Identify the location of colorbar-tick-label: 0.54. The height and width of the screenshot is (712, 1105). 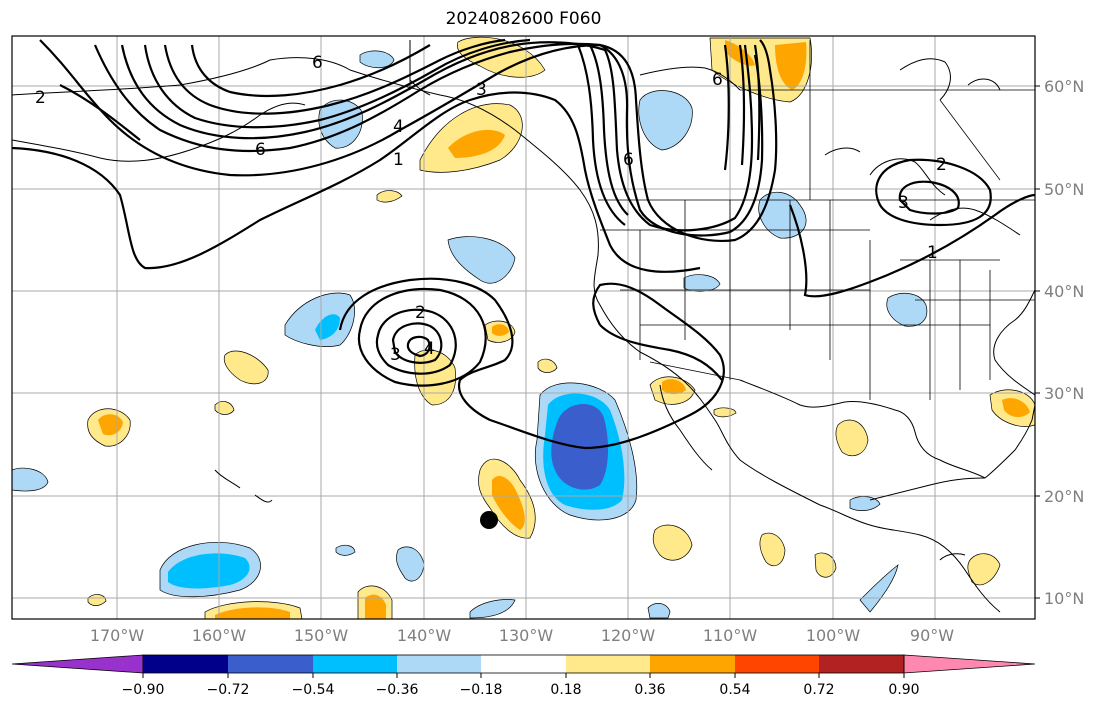
(735, 690).